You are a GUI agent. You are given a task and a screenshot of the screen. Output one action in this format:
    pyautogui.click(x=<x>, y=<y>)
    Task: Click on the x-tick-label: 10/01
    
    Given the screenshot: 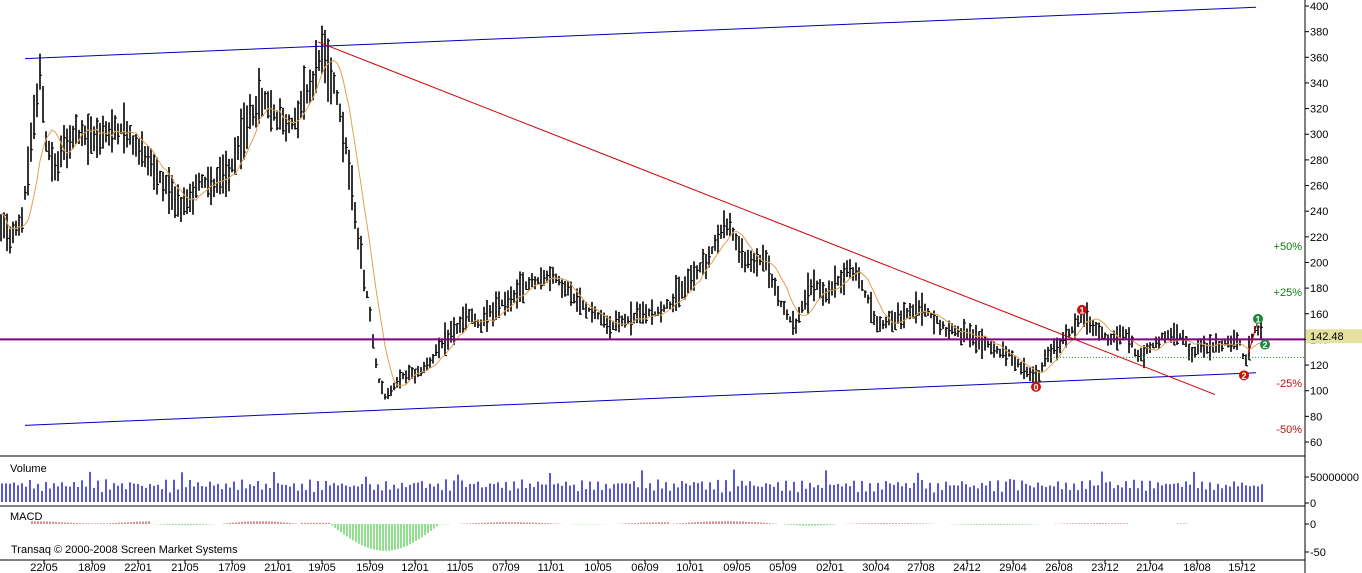 What is the action you would take?
    pyautogui.click(x=690, y=567)
    